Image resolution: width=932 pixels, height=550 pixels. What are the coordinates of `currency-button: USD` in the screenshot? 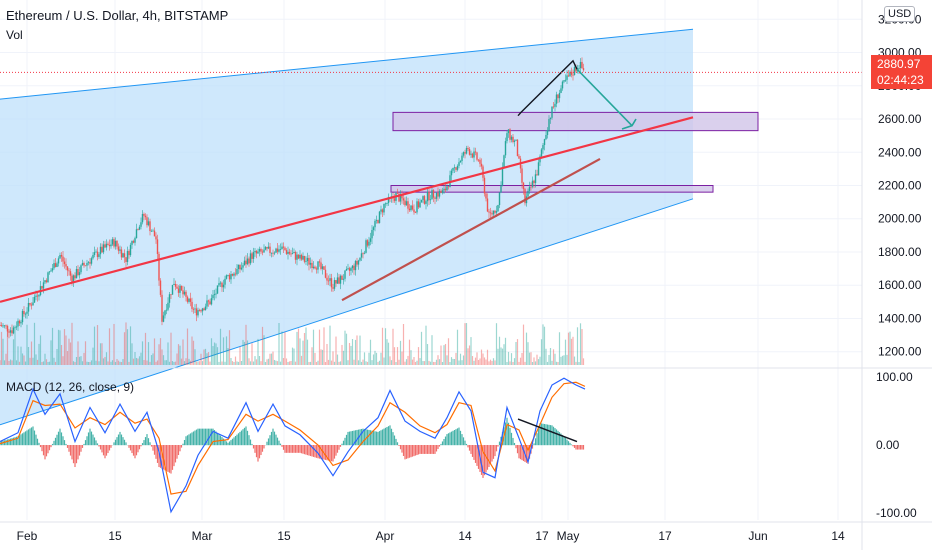 It's located at (900, 14).